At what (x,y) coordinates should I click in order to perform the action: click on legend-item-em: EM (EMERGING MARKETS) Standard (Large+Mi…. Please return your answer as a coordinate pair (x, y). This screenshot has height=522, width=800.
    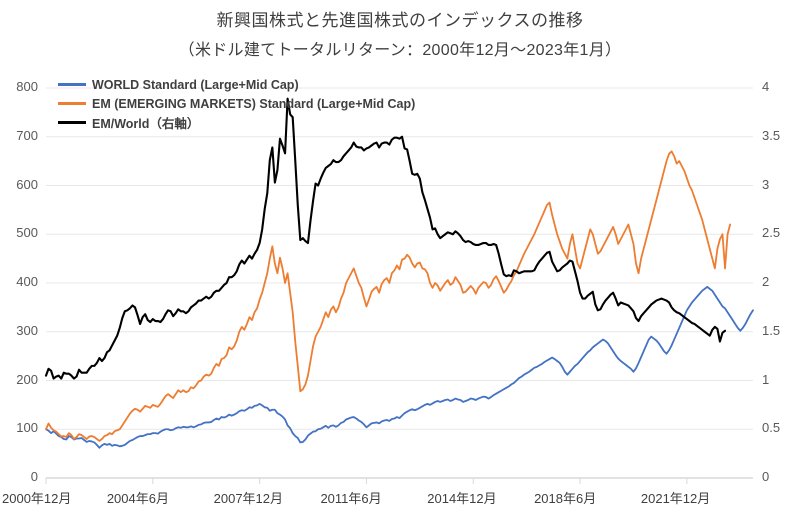
    Looking at the image, I should click on (236, 103).